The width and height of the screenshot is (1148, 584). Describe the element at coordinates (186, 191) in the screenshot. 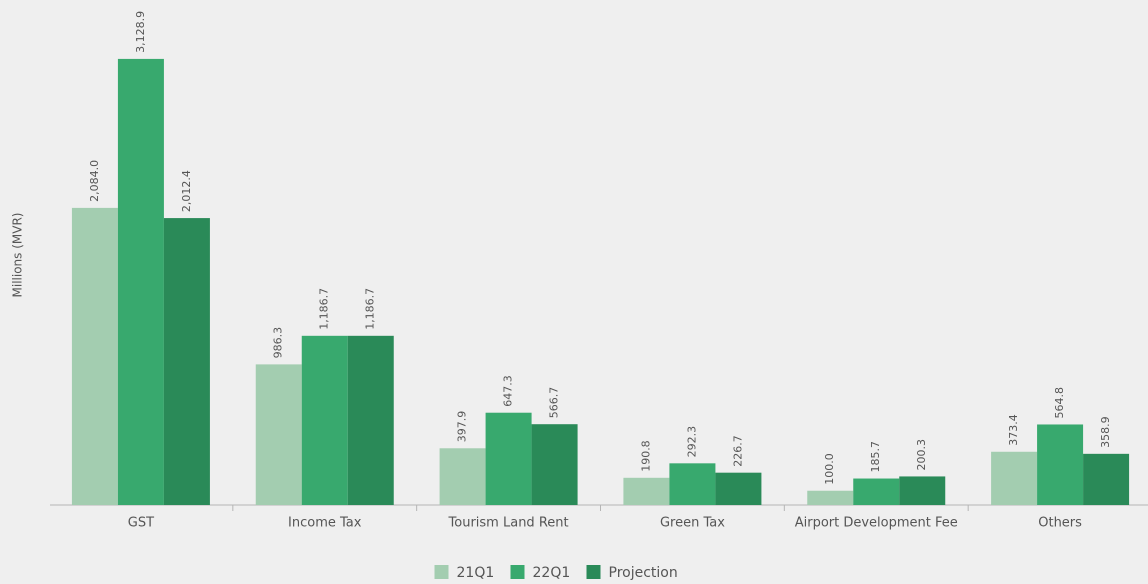

I see `data-label: 2,012.4` at that location.